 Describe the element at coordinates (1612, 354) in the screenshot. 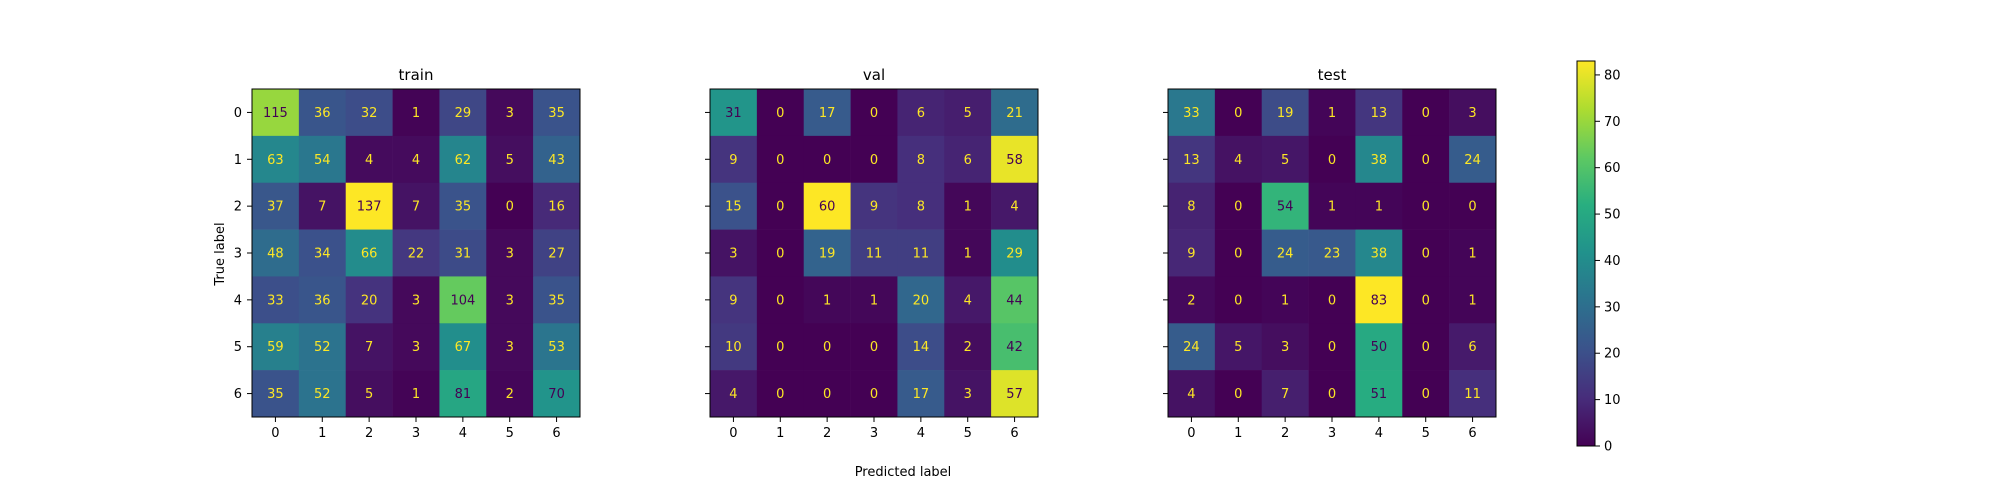

I see `colorbar-tick-label: 20` at that location.